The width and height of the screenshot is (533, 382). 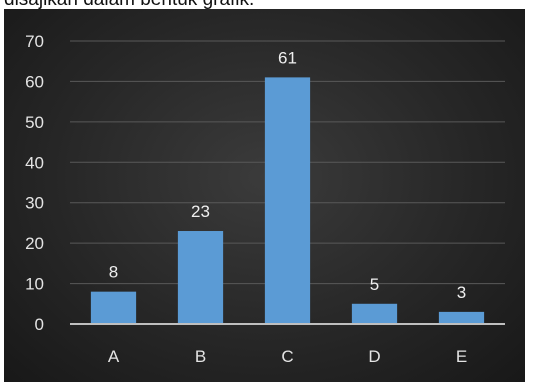 What do you see at coordinates (287, 57) in the screenshot?
I see `data-label: 61` at bounding box center [287, 57].